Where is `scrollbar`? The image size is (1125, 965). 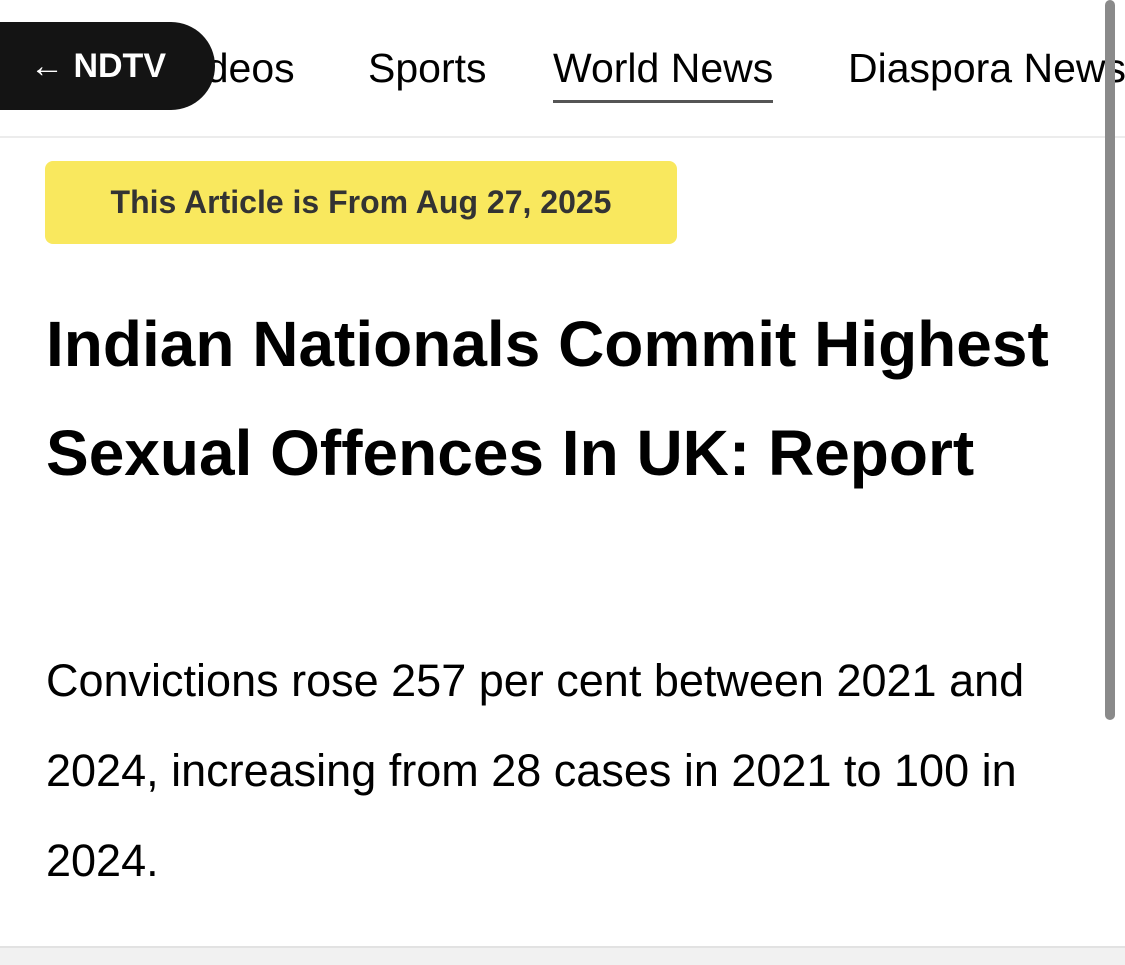 scrollbar is located at coordinates (1110, 360).